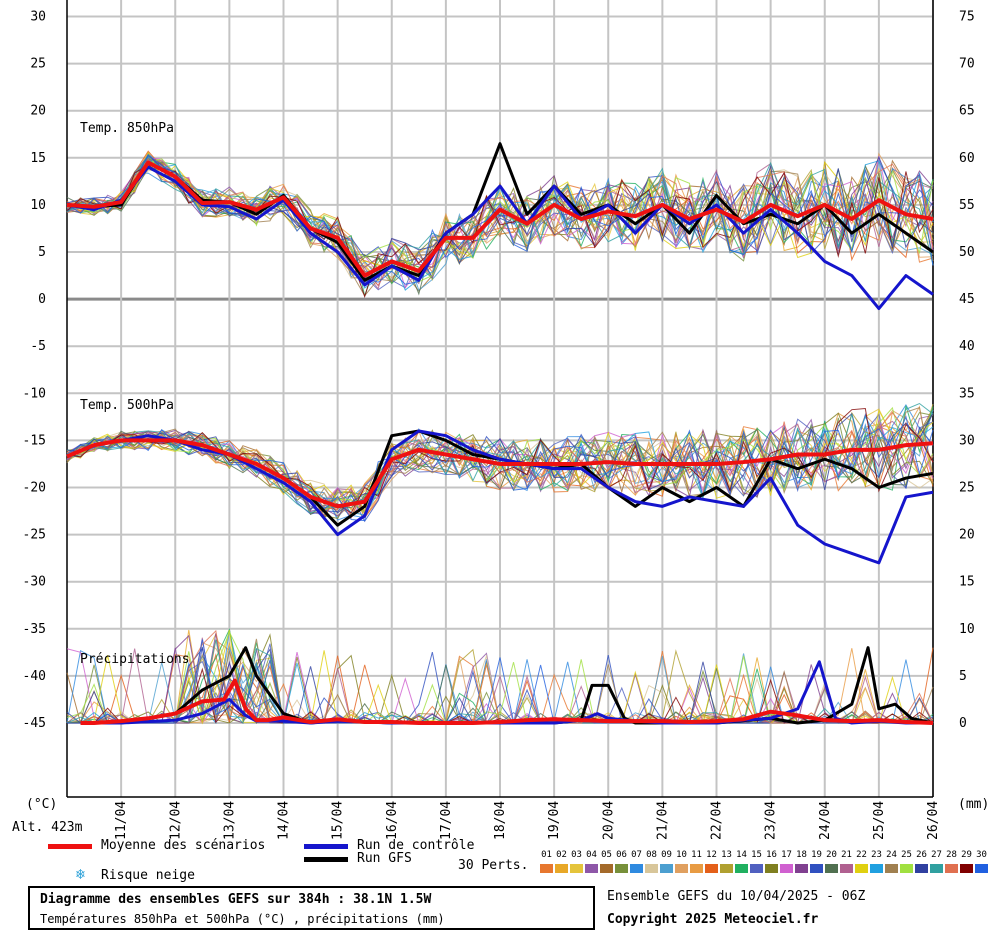 This screenshot has width=1000, height=938. I want to click on panel-label-t850: Temp. 850hPa, so click(127, 128).